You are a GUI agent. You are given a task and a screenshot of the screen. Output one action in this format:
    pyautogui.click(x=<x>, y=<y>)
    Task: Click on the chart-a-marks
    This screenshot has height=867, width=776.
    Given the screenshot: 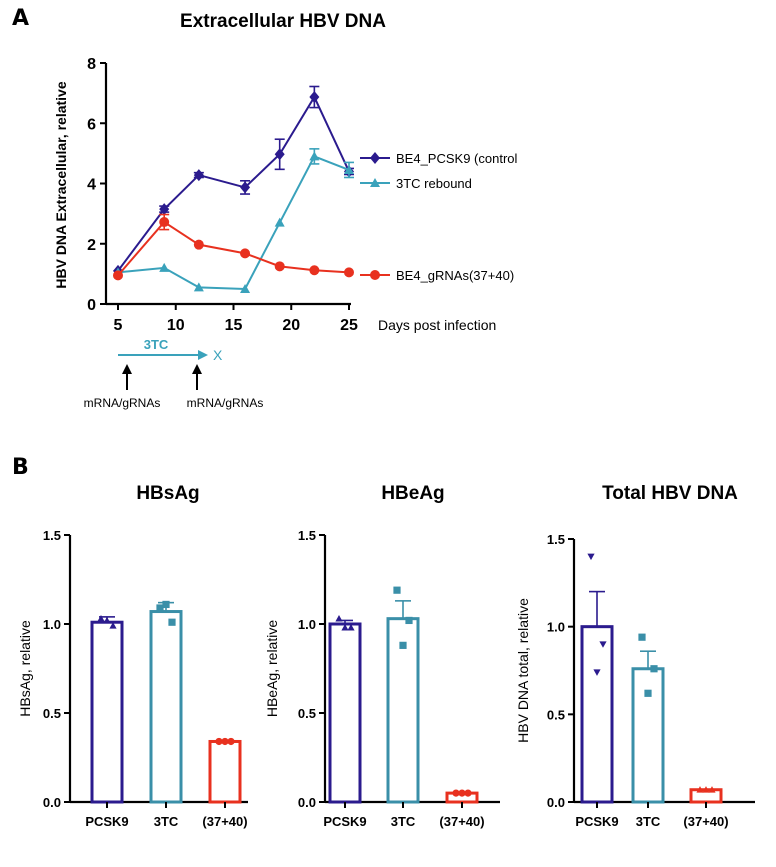 What is the action you would take?
    pyautogui.click(x=233, y=189)
    